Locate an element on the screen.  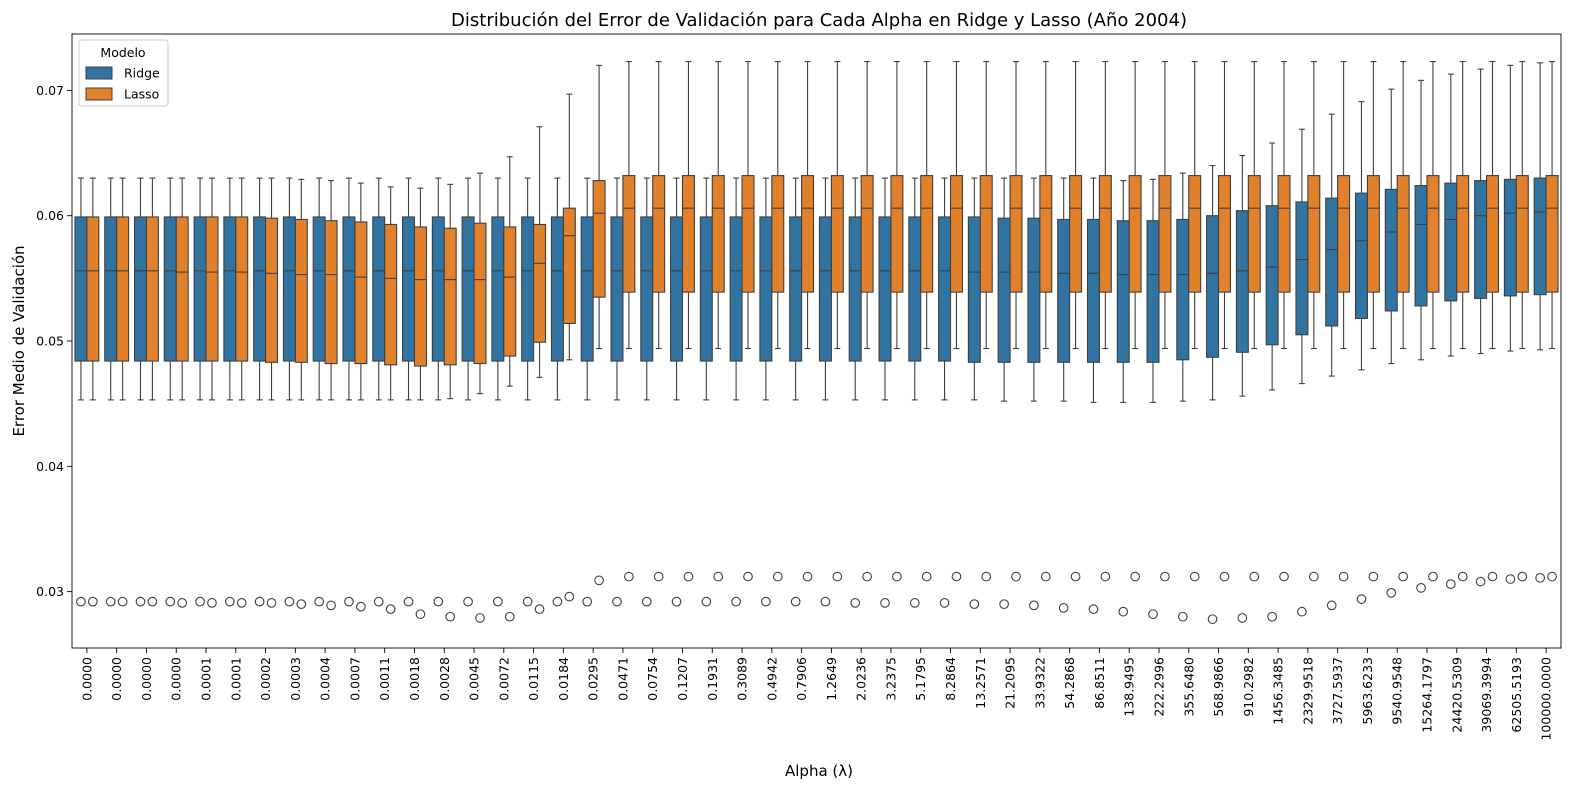
x-tick-label: 13.2571 is located at coordinates (980, 683).